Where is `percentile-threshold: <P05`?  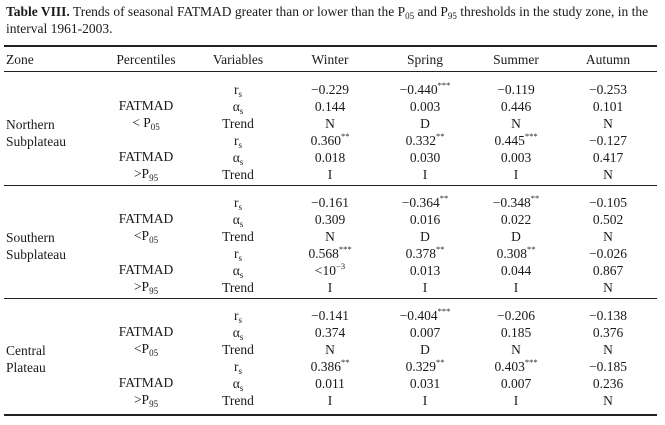
percentile-threshold: <P05 is located at coordinates (146, 236).